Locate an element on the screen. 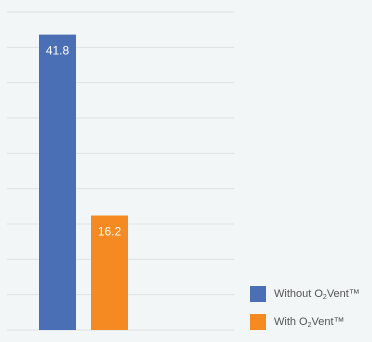  data-label-without: 41.8 is located at coordinates (58, 51).